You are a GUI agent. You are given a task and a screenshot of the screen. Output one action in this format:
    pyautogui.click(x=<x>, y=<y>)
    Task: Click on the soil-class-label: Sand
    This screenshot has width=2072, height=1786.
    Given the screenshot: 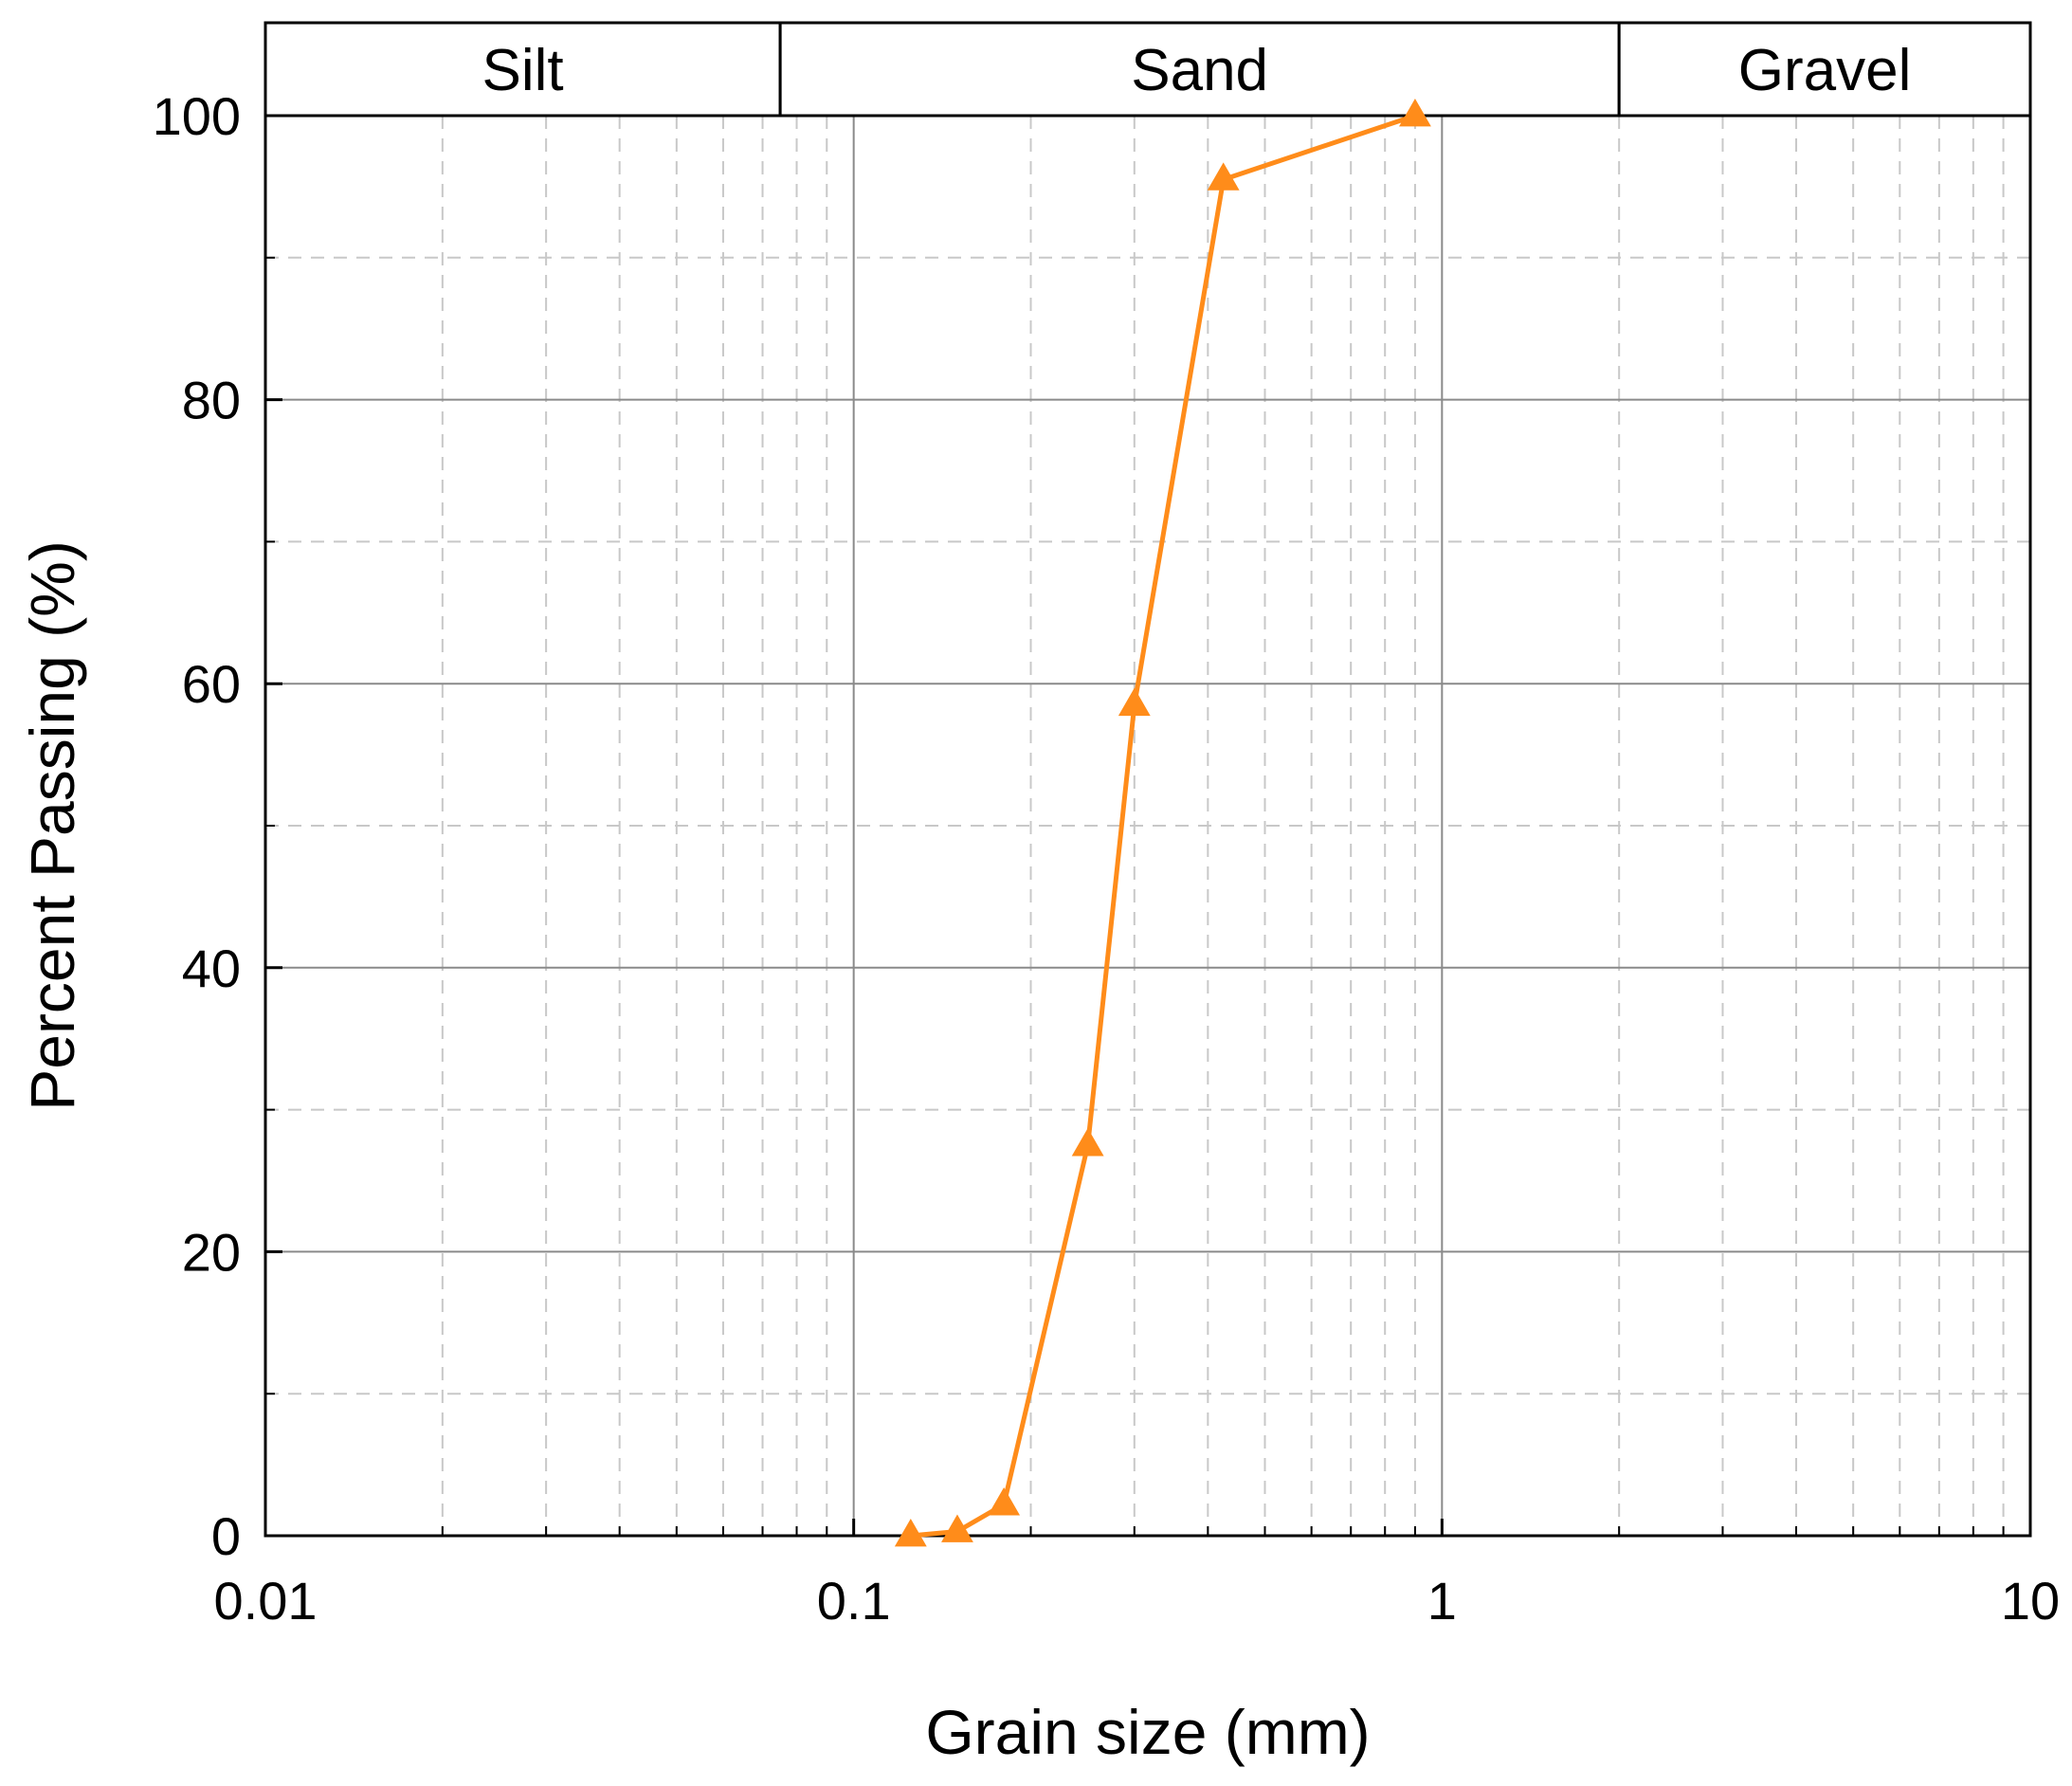 What is the action you would take?
    pyautogui.click(x=1199, y=70)
    